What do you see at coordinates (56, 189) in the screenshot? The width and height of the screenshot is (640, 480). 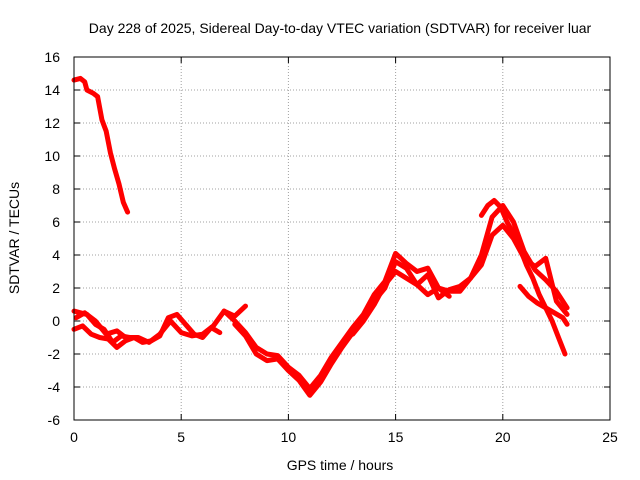 I see `y-tick-label: 8` at bounding box center [56, 189].